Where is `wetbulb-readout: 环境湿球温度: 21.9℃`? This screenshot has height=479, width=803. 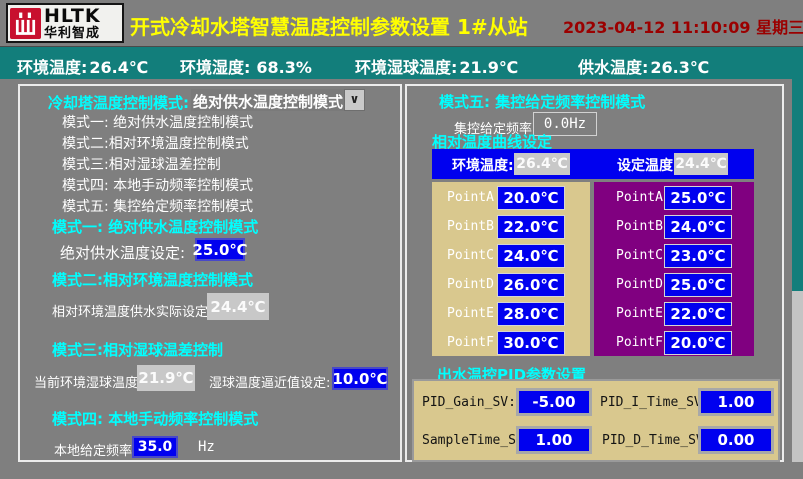 wetbulb-readout: 环境湿球温度: 21.9℃ is located at coordinates (436, 66).